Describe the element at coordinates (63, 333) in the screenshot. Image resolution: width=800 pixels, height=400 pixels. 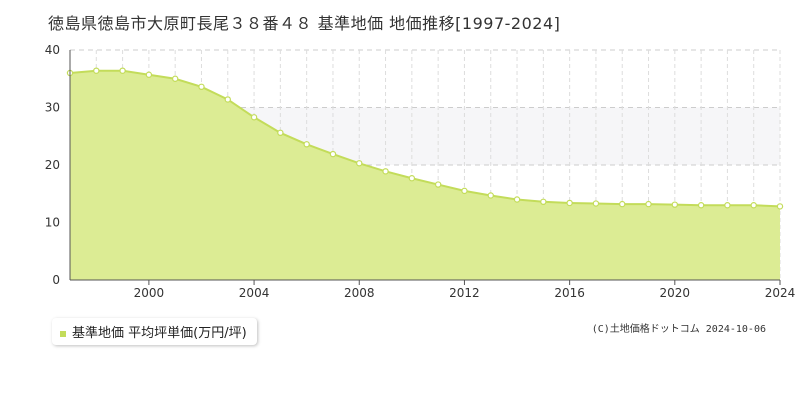
I see `legend-marker-icon` at that location.